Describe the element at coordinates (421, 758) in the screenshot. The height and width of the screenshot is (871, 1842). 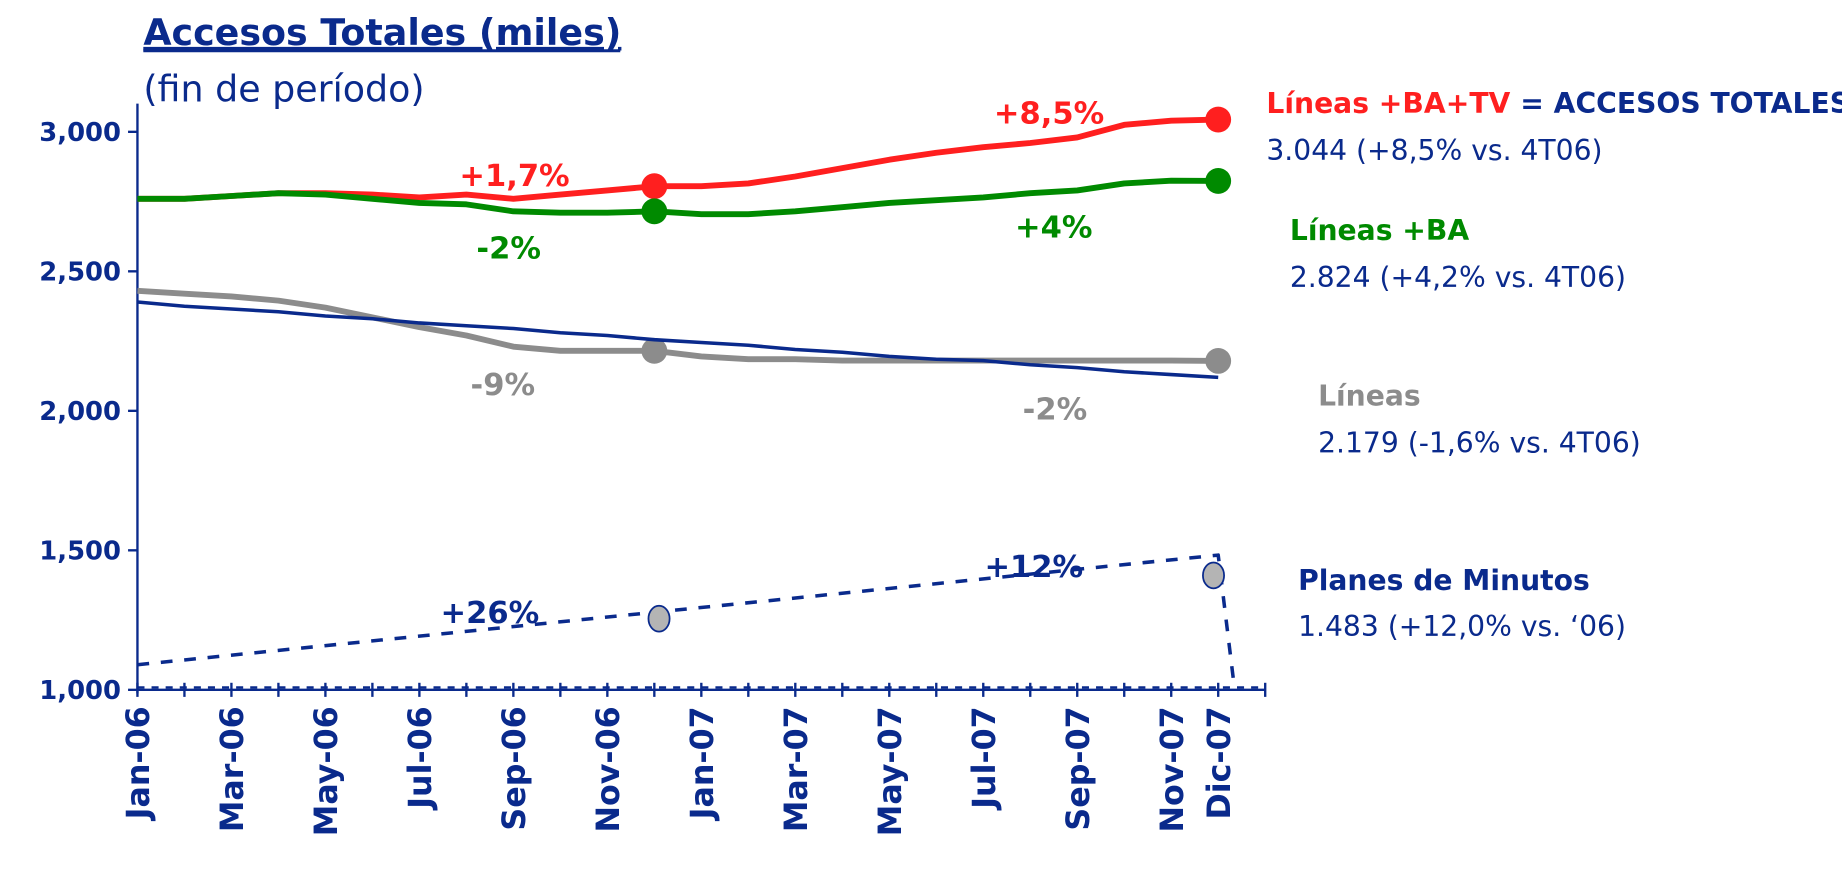
I see `x-tick-label: Jul-06` at that location.